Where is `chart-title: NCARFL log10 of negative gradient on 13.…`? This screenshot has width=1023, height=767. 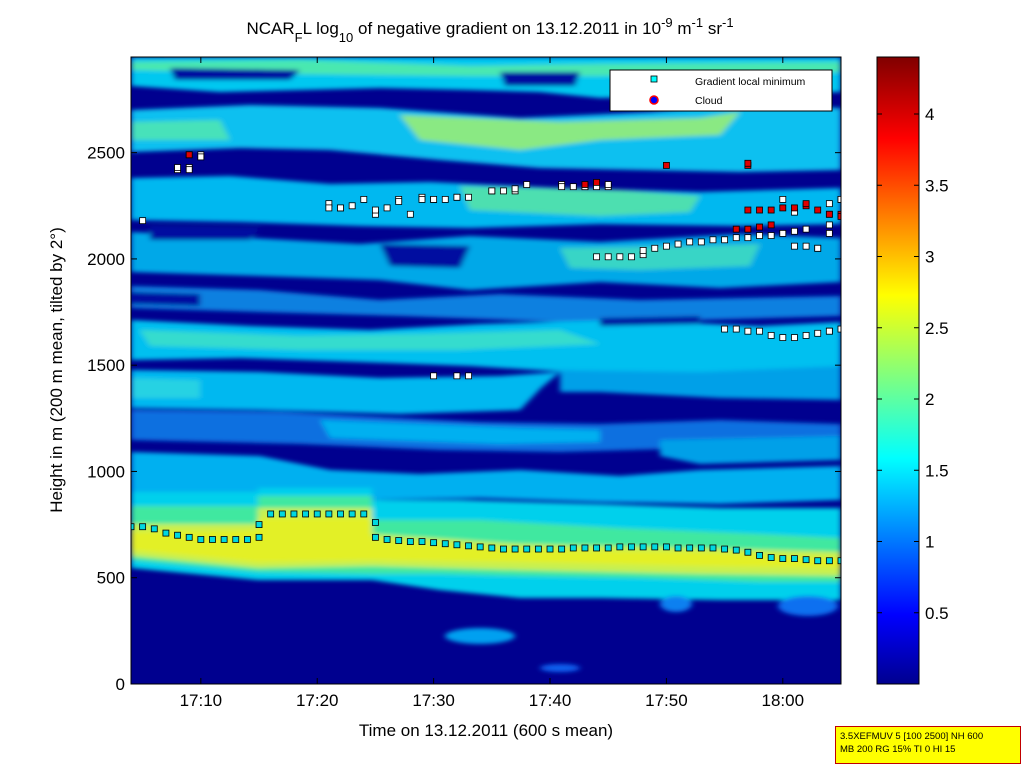 chart-title: NCARFL log10 of negative gradient on 13.… is located at coordinates (489, 30).